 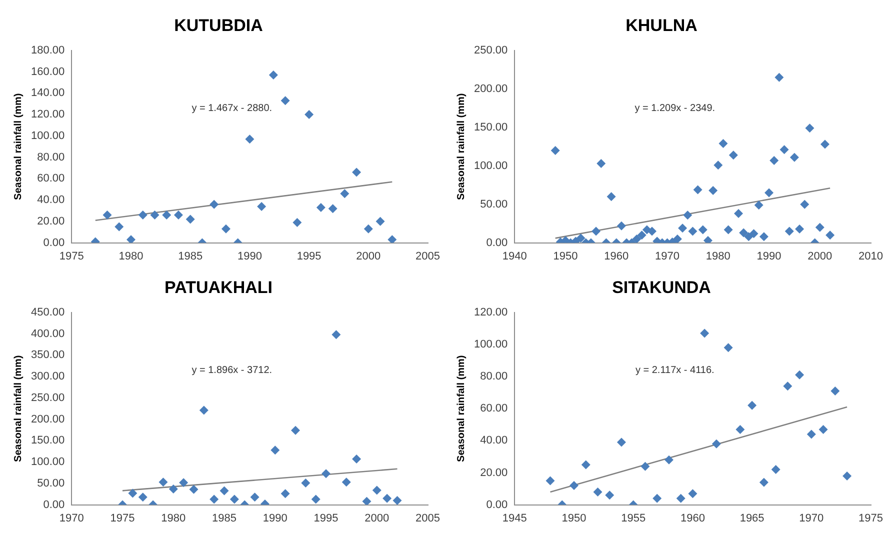 I want to click on x-tick-label: 1940, so click(x=514, y=256).